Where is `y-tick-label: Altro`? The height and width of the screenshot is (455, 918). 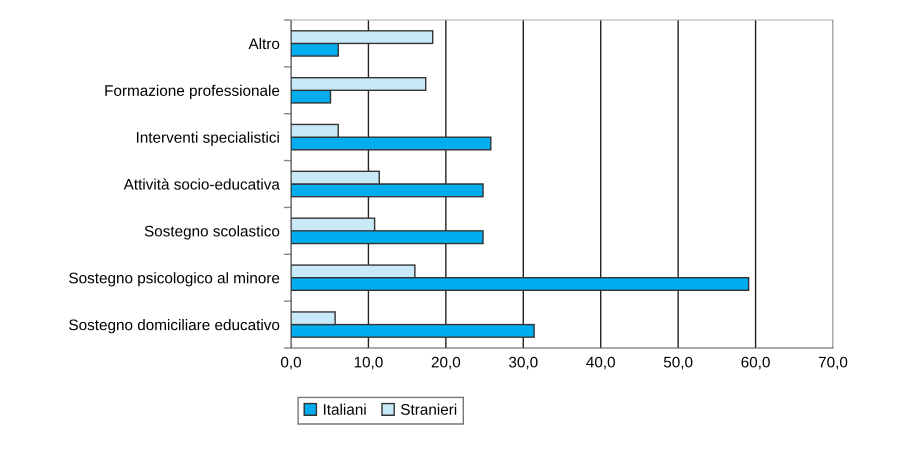 y-tick-label: Altro is located at coordinates (264, 44).